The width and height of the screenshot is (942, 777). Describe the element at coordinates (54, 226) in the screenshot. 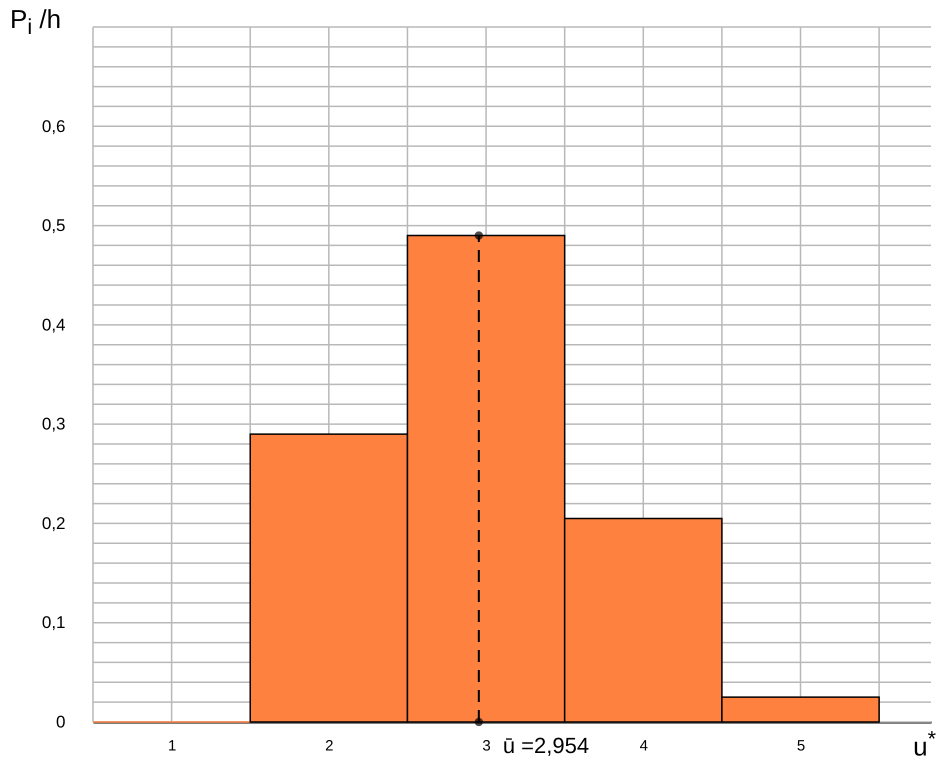

I see `y-tick-label: 0,5` at that location.